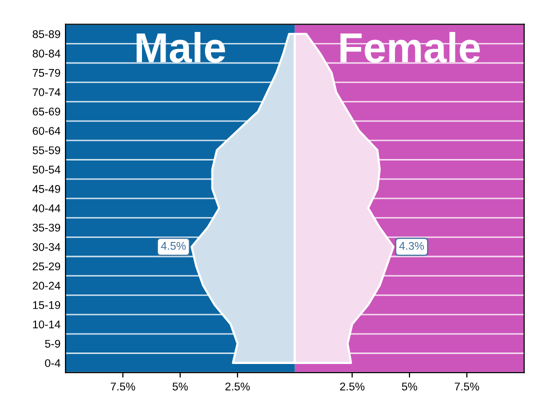  Describe the element at coordinates (52, 344) in the screenshot. I see `y-tick-label: 5-9` at that location.